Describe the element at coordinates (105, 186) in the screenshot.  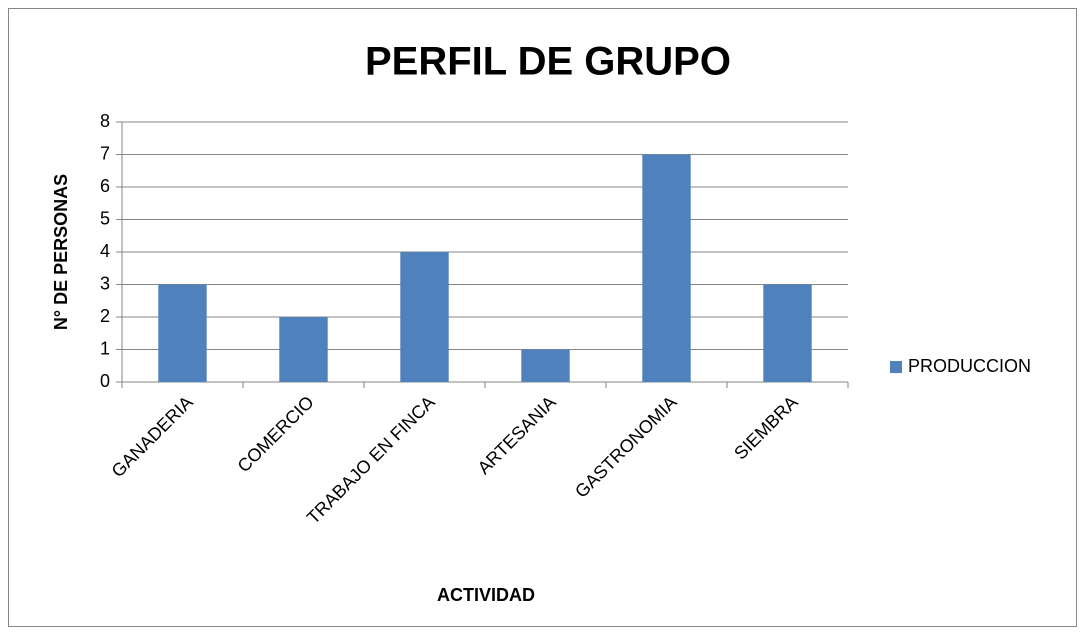
I see `y-tick-label: 6` at that location.